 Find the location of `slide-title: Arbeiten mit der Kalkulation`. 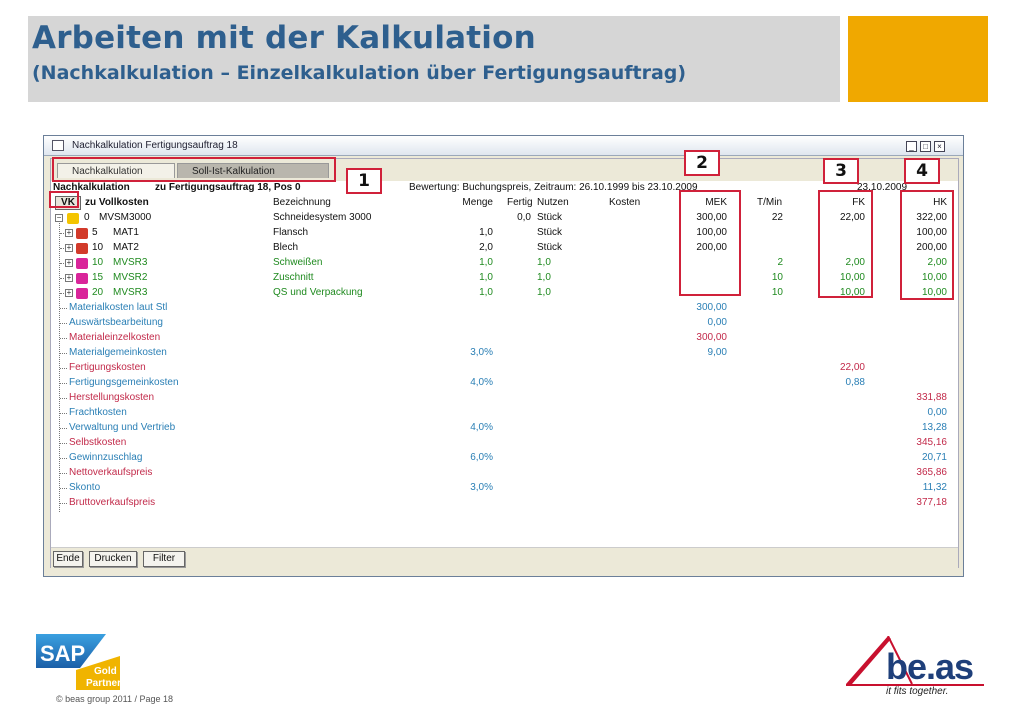

slide-title: Arbeiten mit der Kalkulation is located at coordinates (284, 38).